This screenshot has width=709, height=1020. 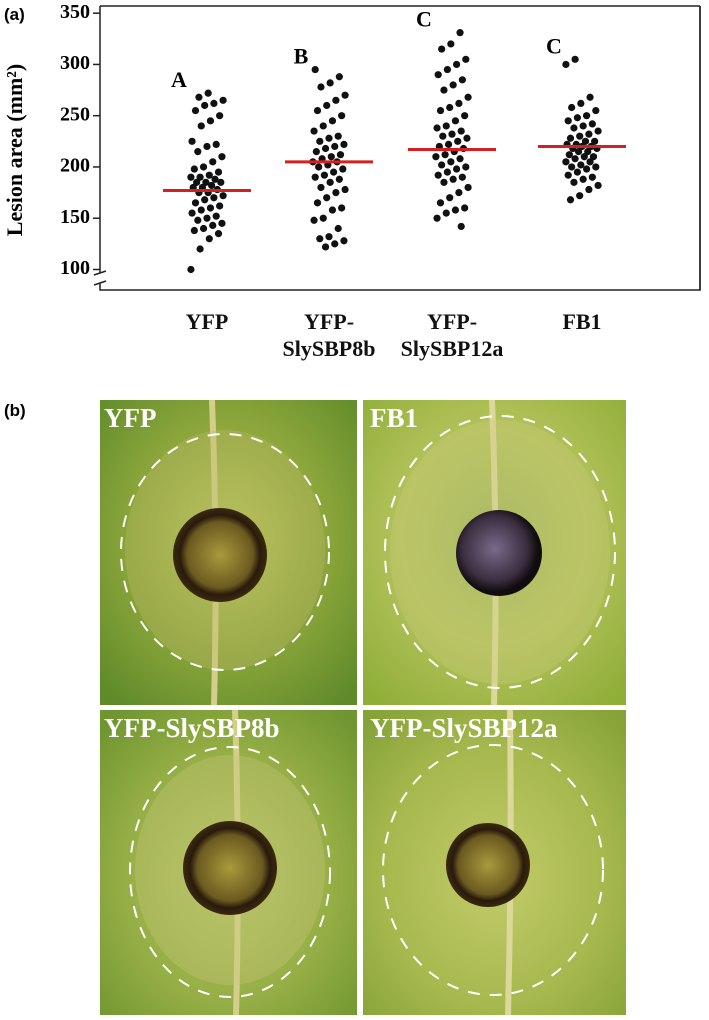 I want to click on y-tick-label: 150, so click(x=75, y=217).